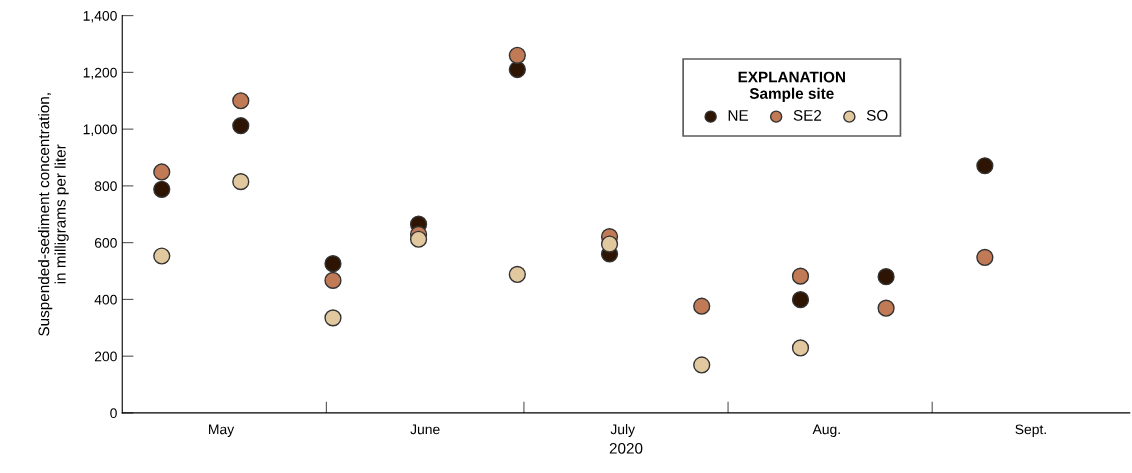  What do you see at coordinates (791, 86) in the screenshot?
I see `legend-title: EXPLANATION Sample site` at bounding box center [791, 86].